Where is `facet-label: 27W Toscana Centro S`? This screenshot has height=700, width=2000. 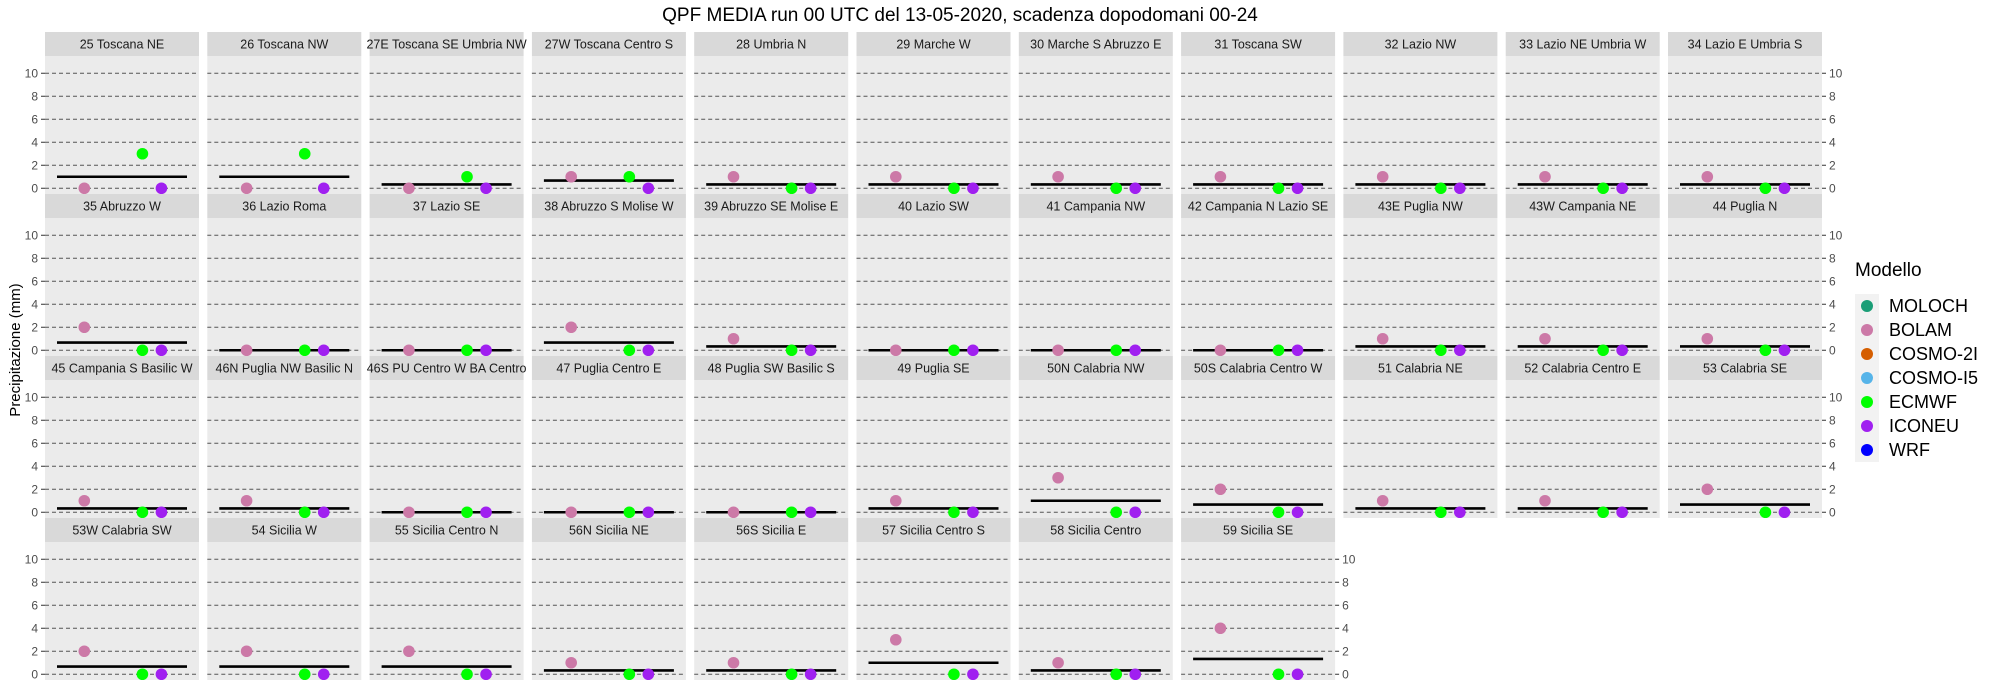
facet-label: 27W Toscana Centro S is located at coordinates (609, 45).